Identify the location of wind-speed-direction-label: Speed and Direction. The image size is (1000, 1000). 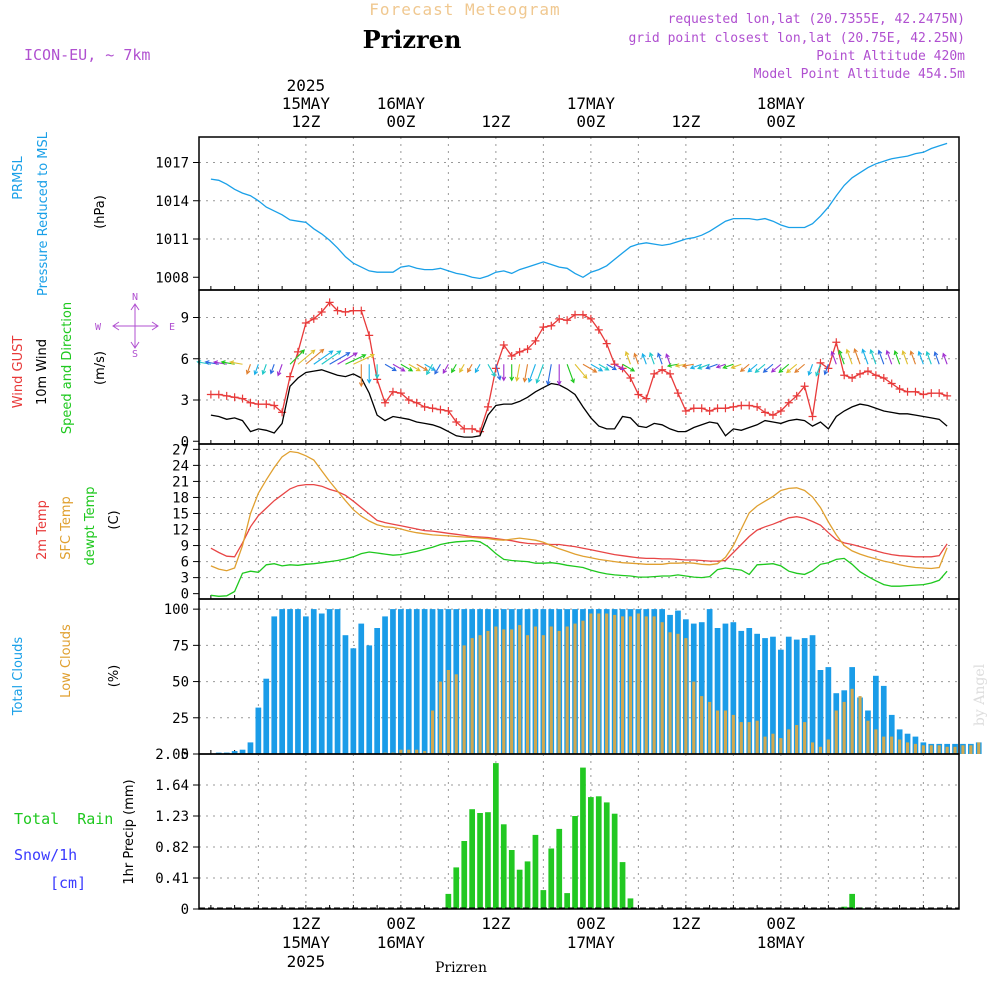
(67, 368).